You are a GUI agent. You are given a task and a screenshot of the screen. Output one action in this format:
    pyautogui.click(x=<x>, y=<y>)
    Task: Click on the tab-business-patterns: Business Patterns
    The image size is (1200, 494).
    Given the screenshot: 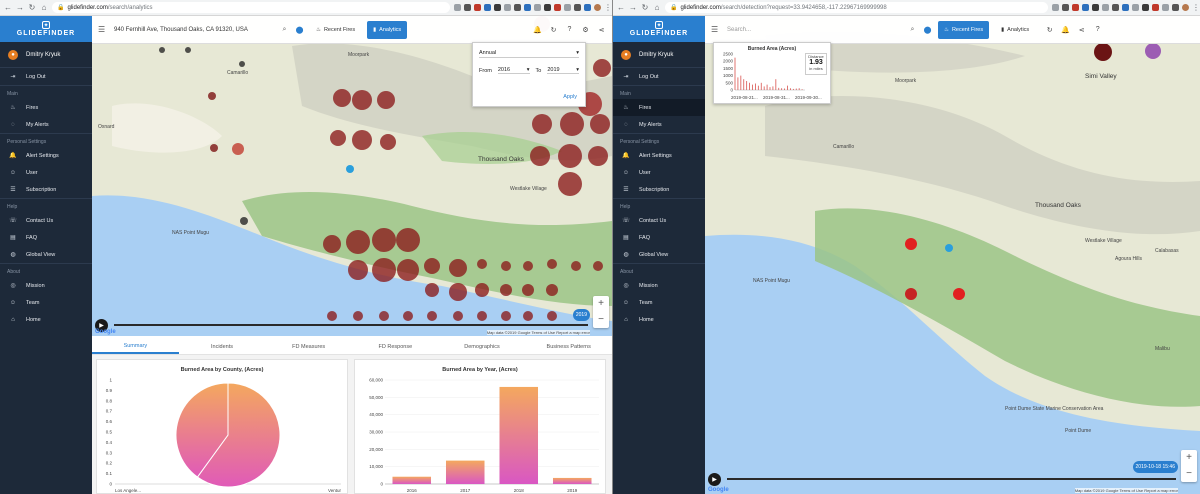 What is the action you would take?
    pyautogui.click(x=568, y=346)
    